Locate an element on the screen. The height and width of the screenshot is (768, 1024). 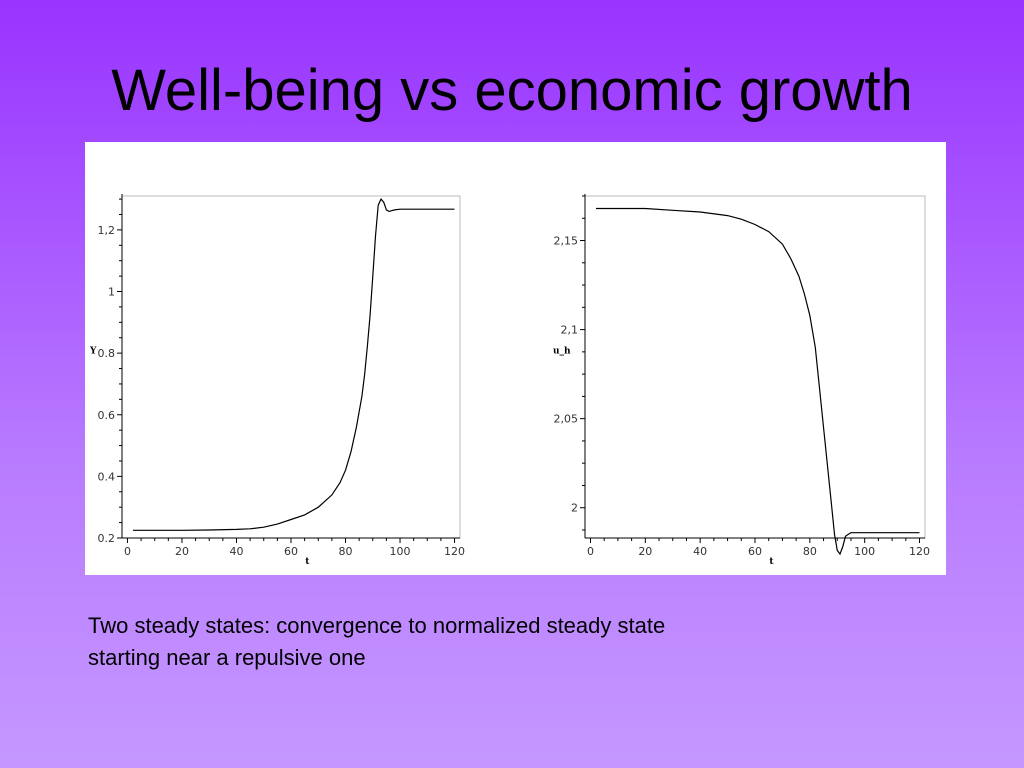
chart-2-plot-frame is located at coordinates (755, 367).